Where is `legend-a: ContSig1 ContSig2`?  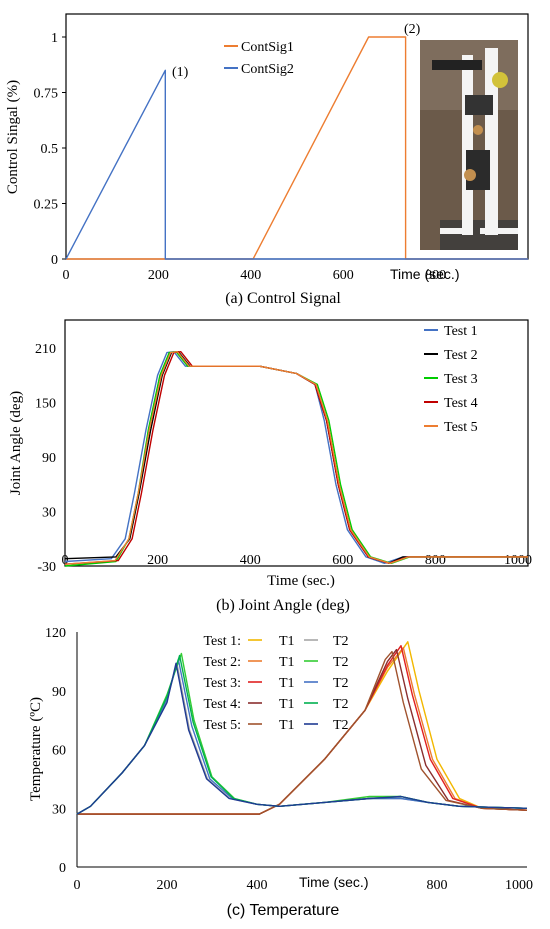 legend-a: ContSig1 ContSig2 is located at coordinates (259, 58).